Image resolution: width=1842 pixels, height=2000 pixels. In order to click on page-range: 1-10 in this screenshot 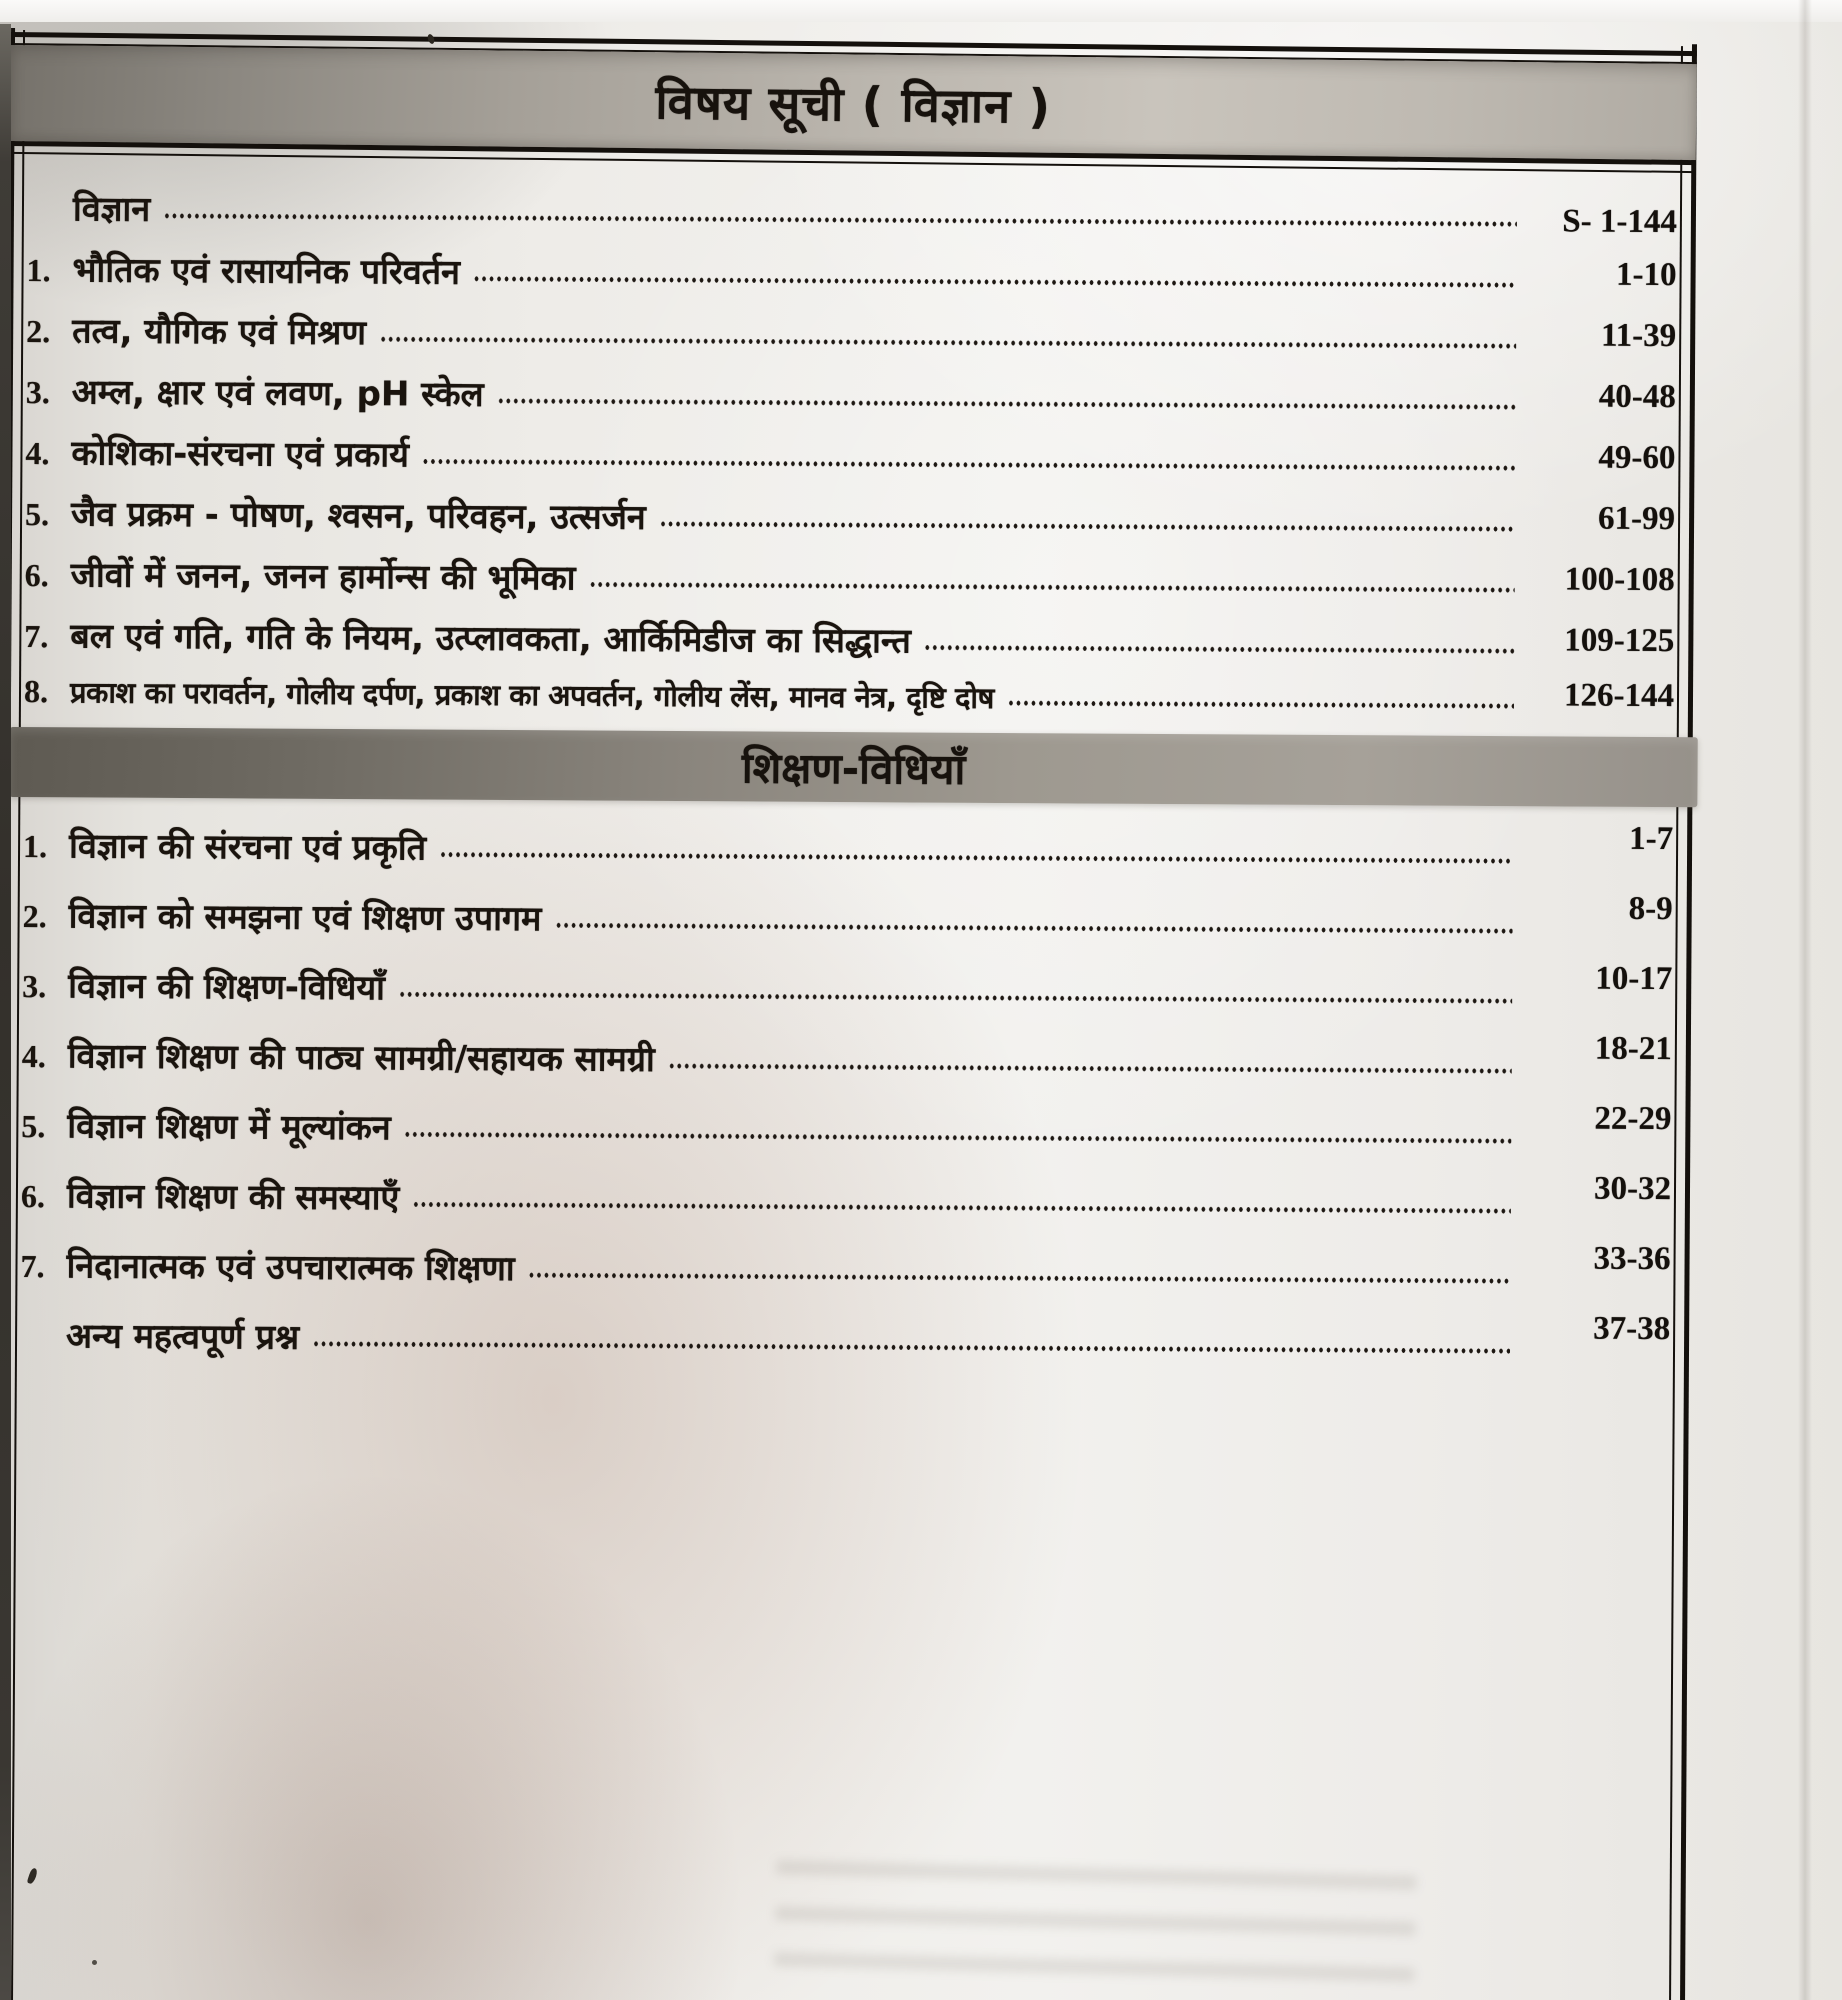, I will do `click(1646, 275)`.